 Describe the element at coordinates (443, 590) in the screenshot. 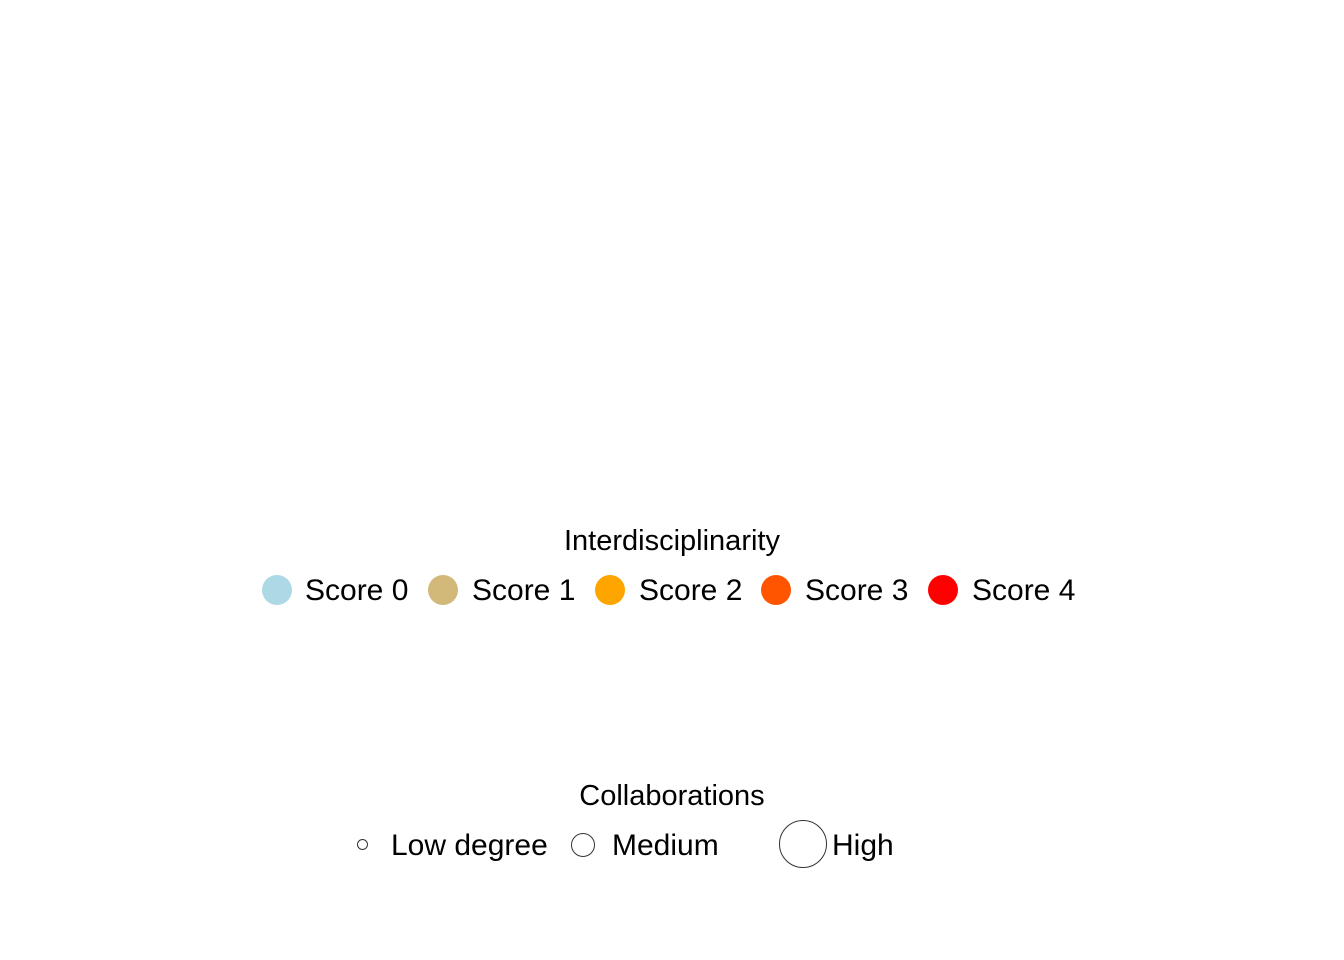

I see `score-1-swatch` at that location.